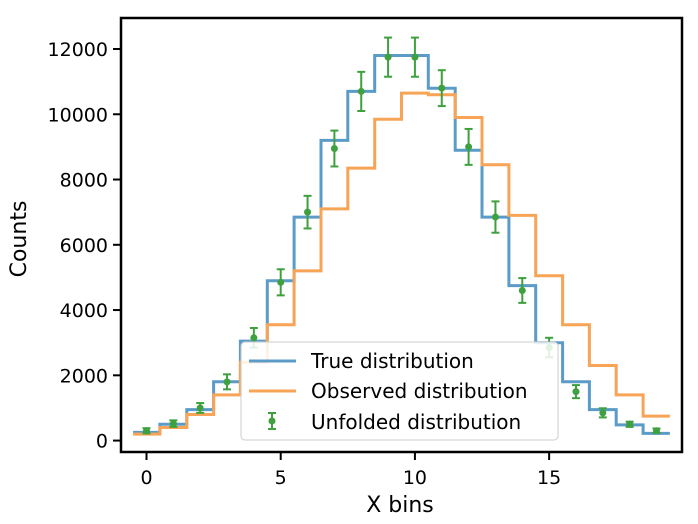 This screenshot has height=524, width=698. I want to click on legend-label-true: True distribution, so click(392, 361).